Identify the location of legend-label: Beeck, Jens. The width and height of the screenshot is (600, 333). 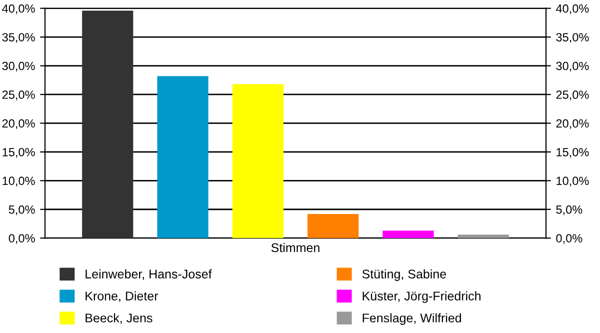
(119, 318).